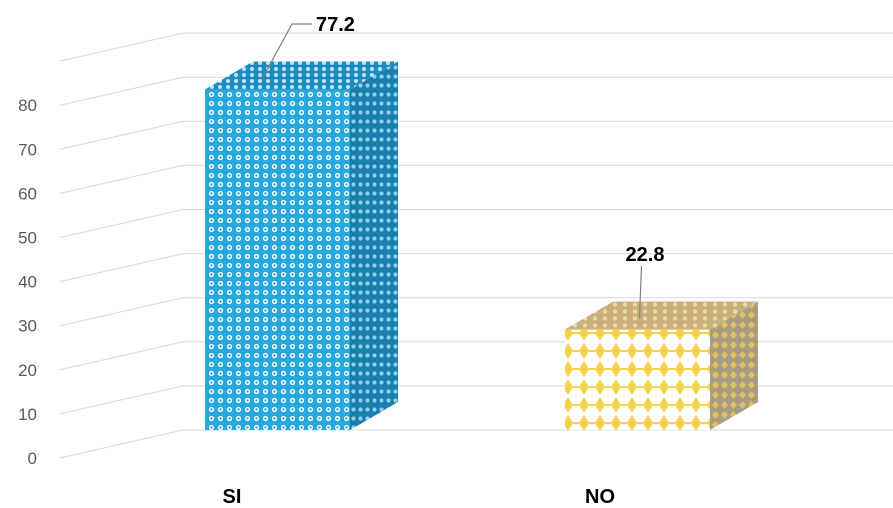  I want to click on bar-no, so click(661, 365).